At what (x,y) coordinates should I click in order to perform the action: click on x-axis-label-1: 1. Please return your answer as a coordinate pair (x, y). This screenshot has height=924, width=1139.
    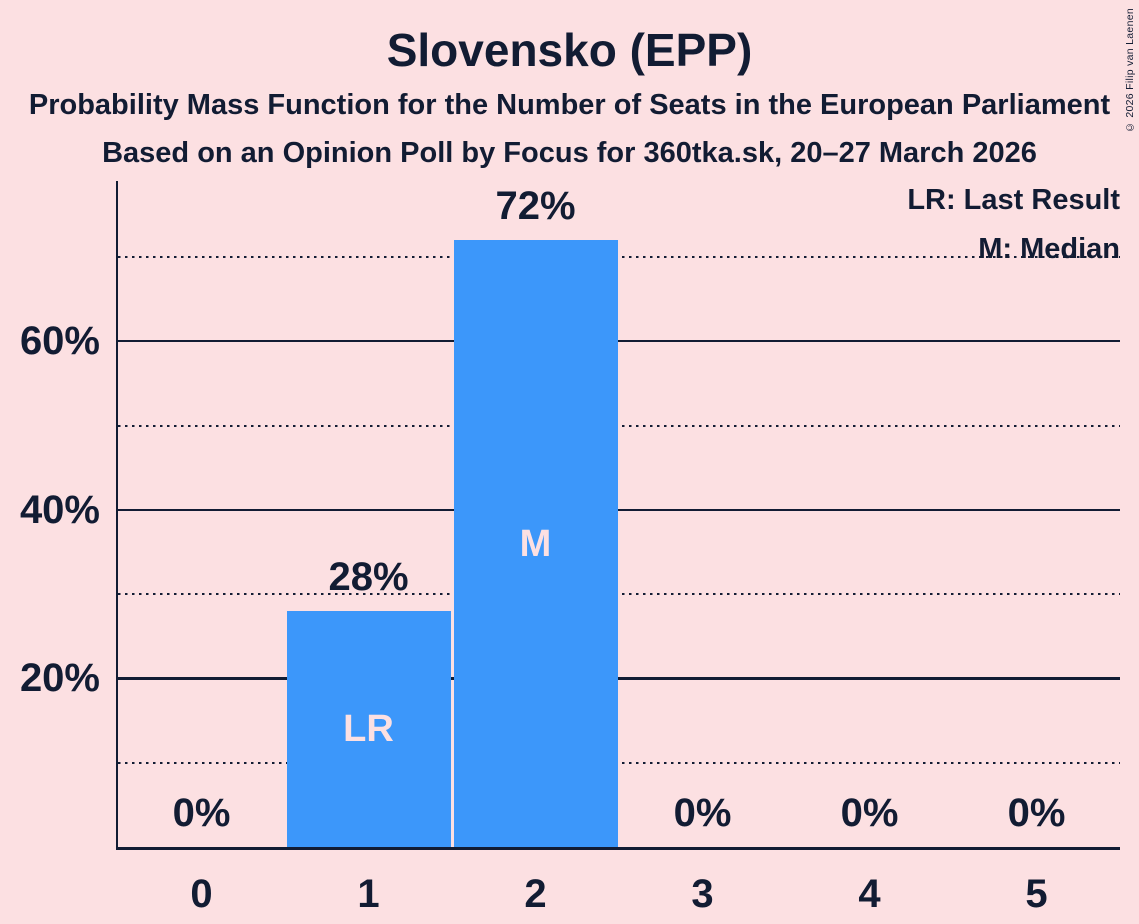
    Looking at the image, I should click on (368, 894).